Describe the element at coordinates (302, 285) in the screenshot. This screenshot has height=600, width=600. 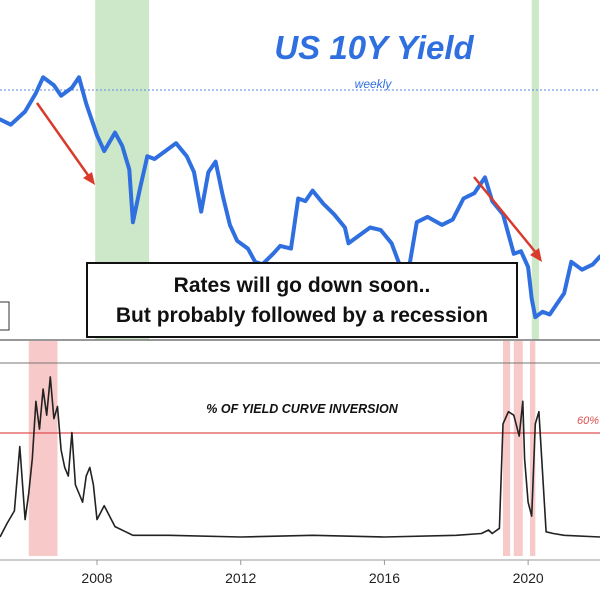
I see `annotation-line-1: Rates will go down soon..` at that location.